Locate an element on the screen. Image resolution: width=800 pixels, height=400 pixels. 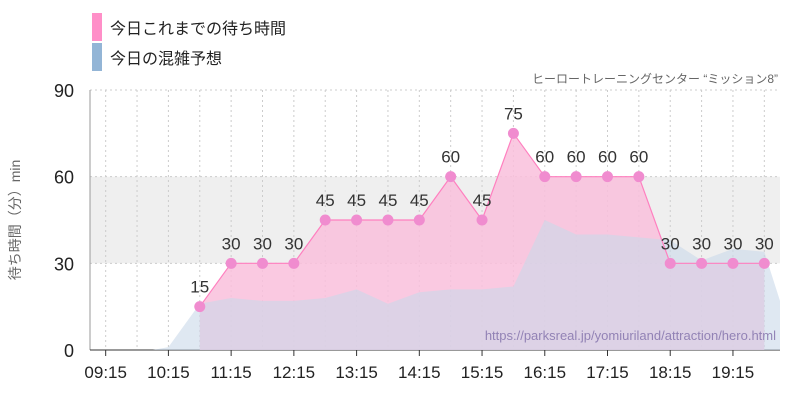
x-tick-label: 16:15 is located at coordinates (544, 372).